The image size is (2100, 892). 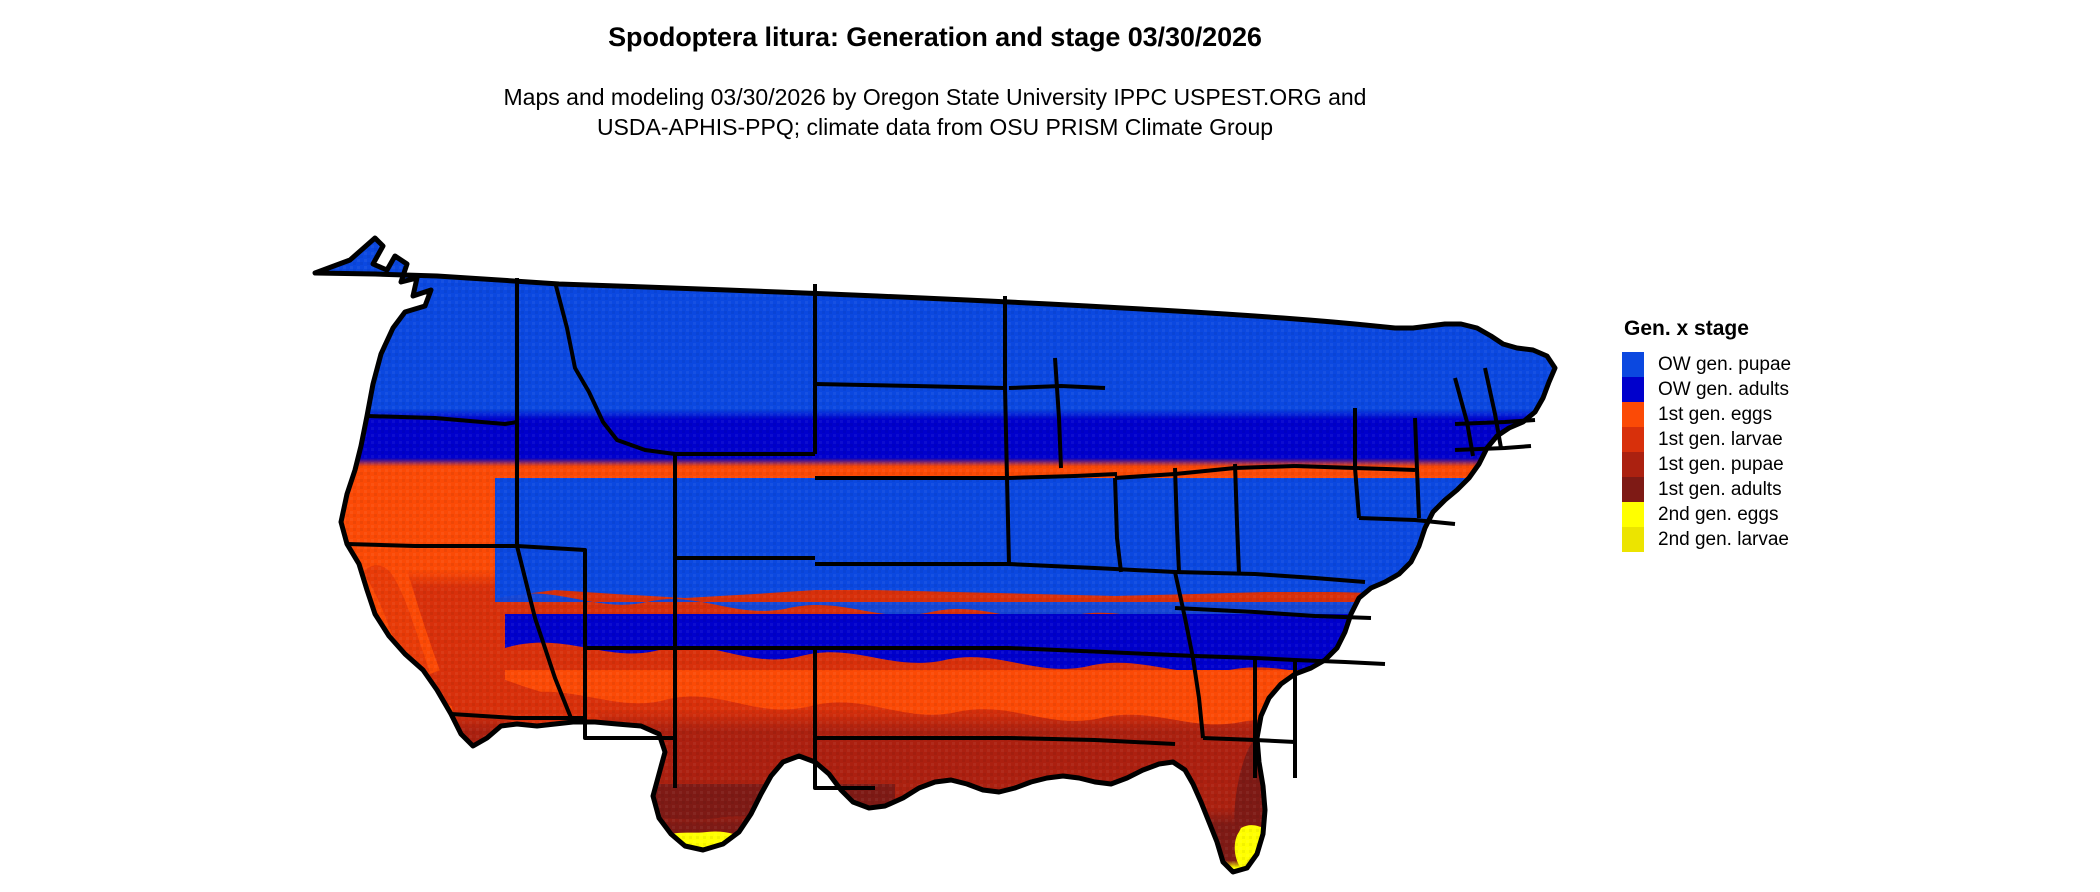 What do you see at coordinates (1787, 414) in the screenshot?
I see `legend-item-1st-gen-eggs: 1st gen. eggs` at bounding box center [1787, 414].